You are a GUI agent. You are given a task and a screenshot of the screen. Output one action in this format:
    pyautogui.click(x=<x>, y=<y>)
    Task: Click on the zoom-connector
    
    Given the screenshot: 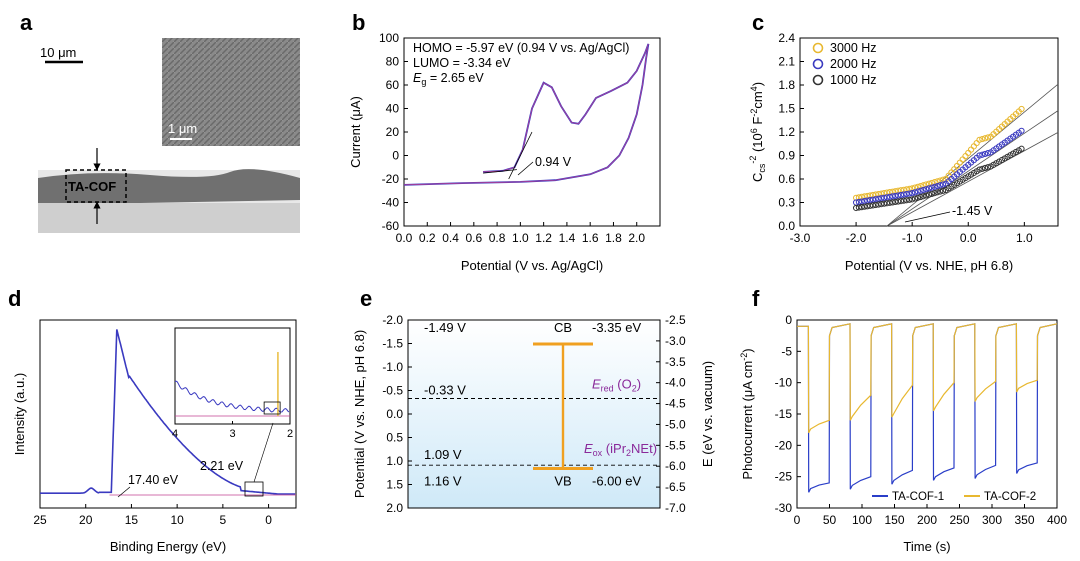 What is the action you would take?
    pyautogui.click(x=263, y=452)
    